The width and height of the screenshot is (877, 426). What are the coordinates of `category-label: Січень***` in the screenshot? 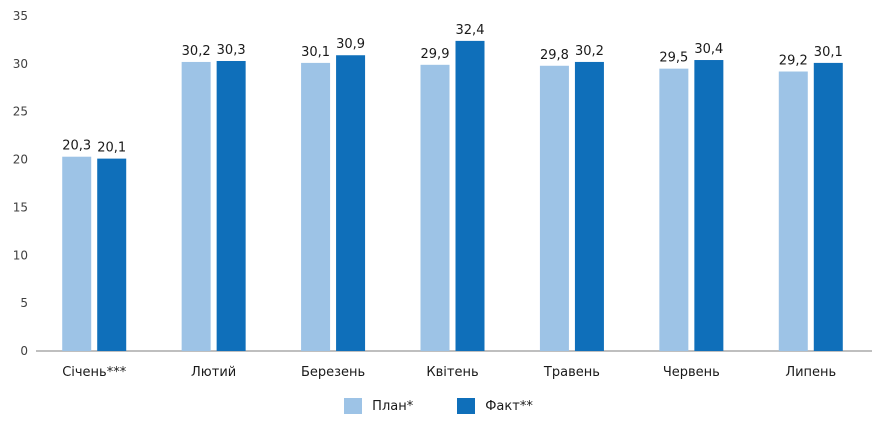 It's located at (94, 372).